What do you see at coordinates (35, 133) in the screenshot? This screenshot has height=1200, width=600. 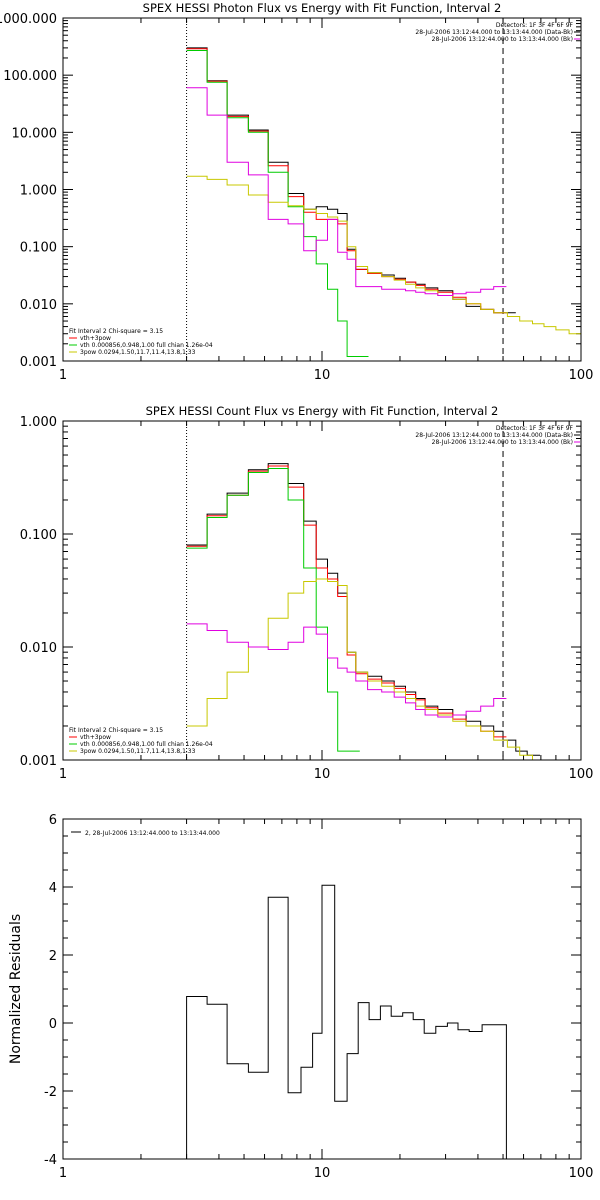 I see `y-tick-label: 10.000` at bounding box center [35, 133].